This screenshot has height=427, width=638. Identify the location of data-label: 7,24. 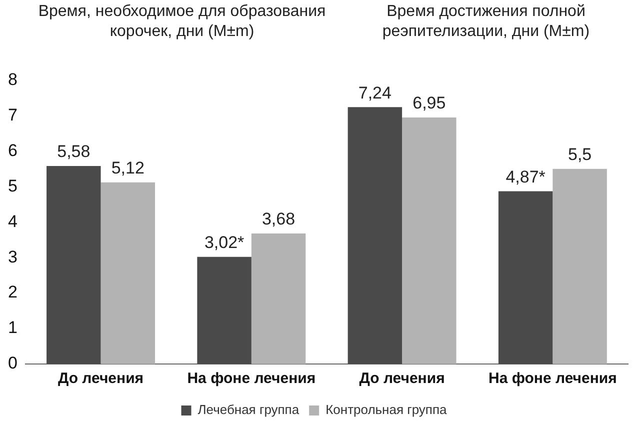
(375, 92).